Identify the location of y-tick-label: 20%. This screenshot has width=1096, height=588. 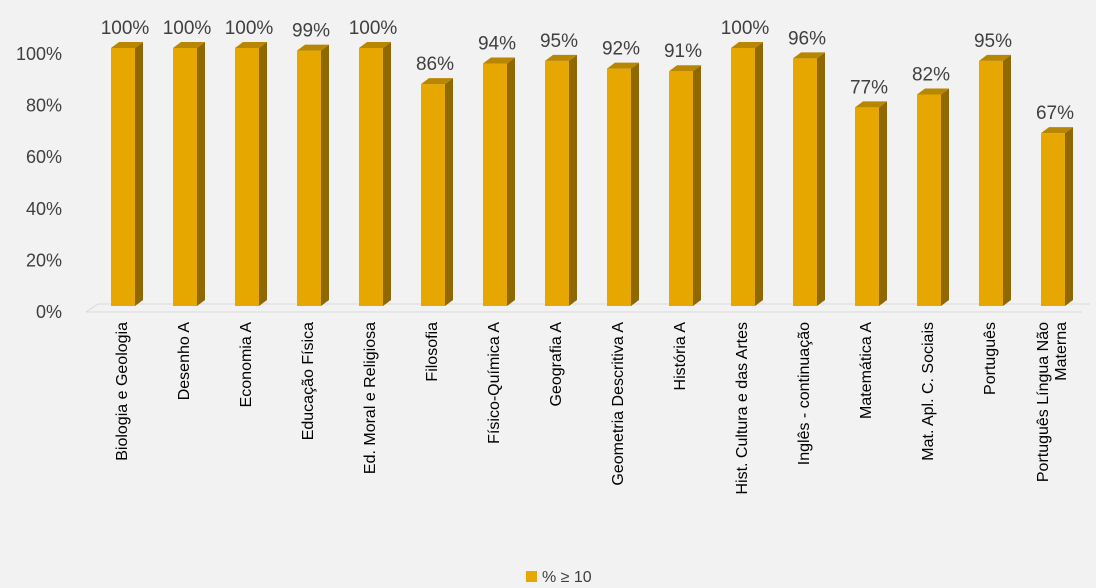
(44, 260).